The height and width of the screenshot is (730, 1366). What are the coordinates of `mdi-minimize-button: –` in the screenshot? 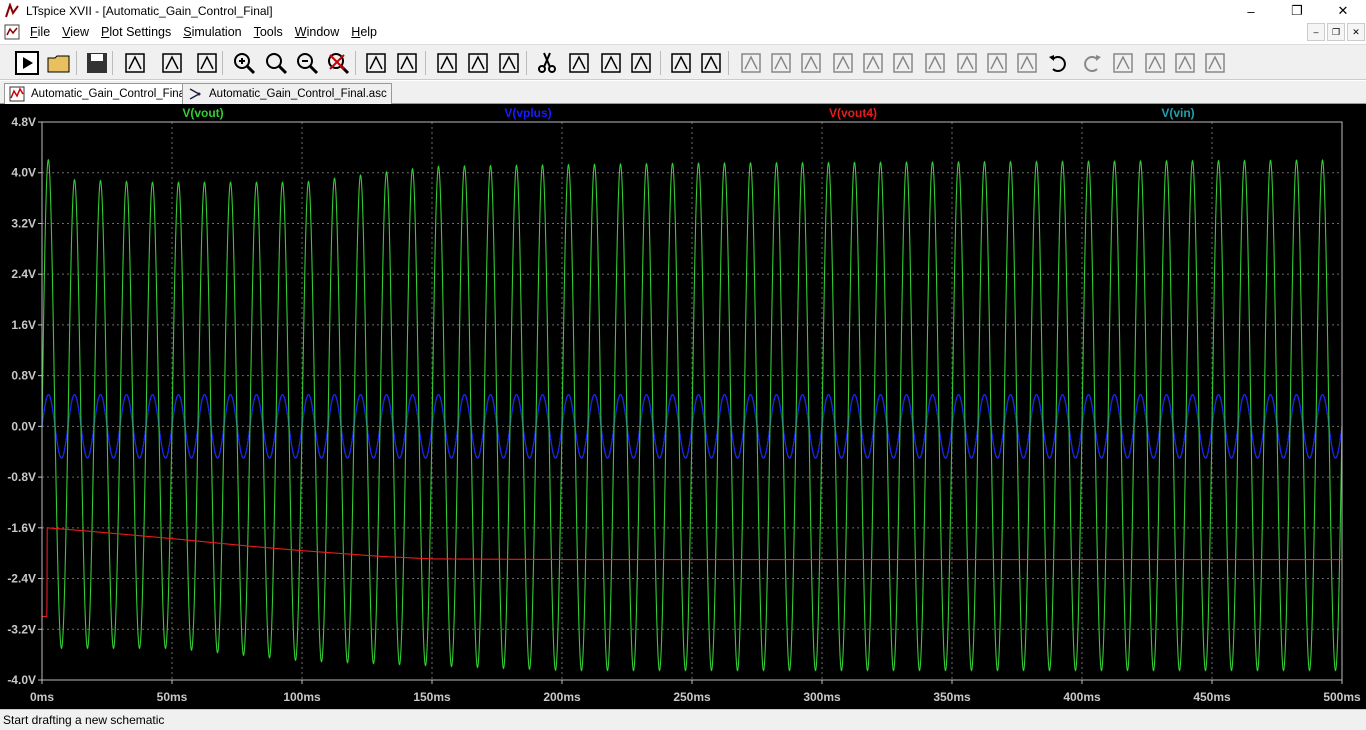 It's located at (1316, 32).